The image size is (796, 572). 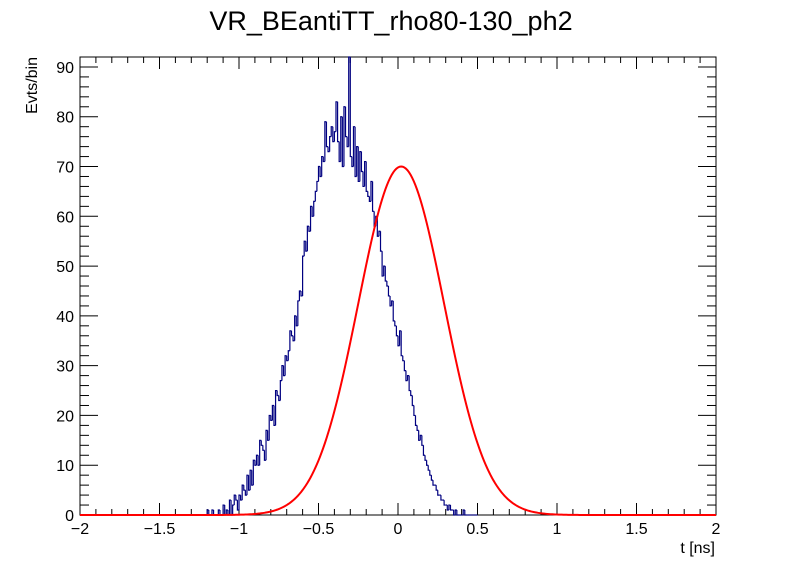 I want to click on y-tick-label: 10, so click(x=65, y=466).